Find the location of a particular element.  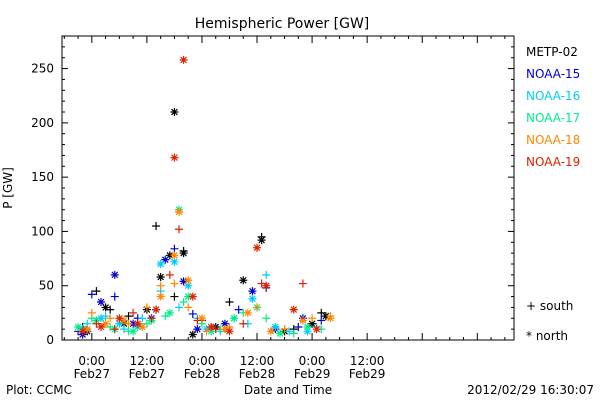

y-tick-label: 200 is located at coordinates (42, 123).